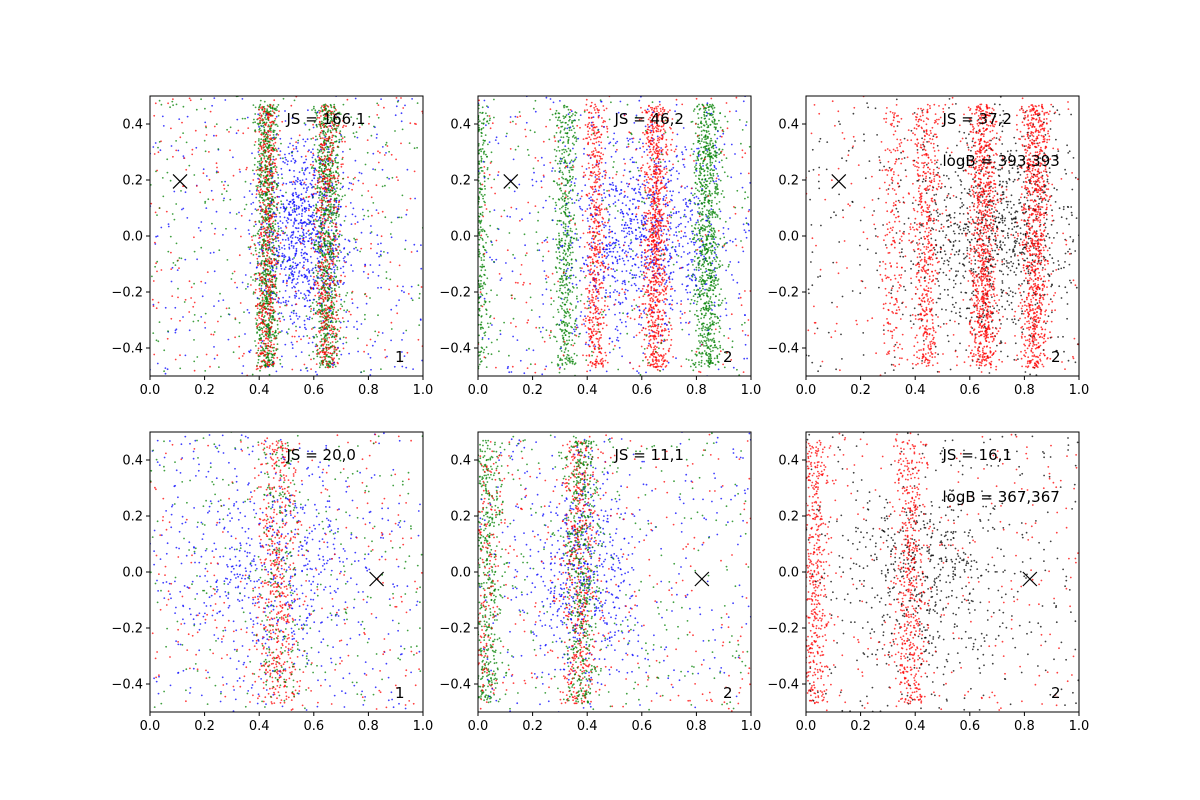 Image resolution: width=1200 pixels, height=800 pixels. Describe the element at coordinates (150, 390) in the screenshot. I see `x-tick-label: 0.0` at that location.